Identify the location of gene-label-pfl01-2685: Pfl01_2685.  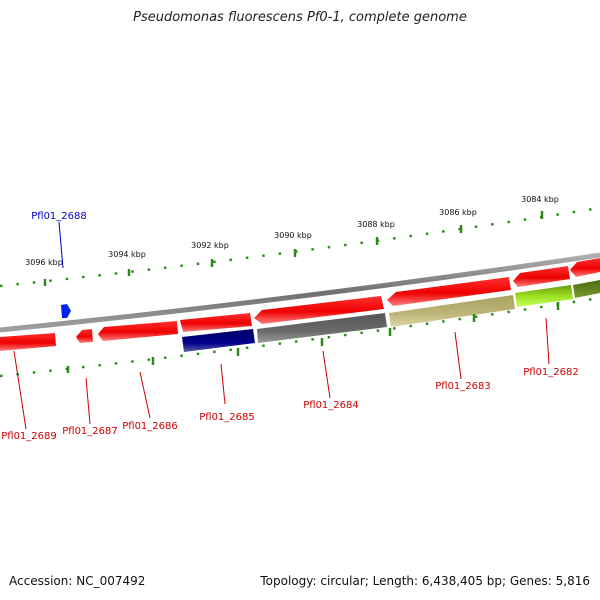
(227, 417).